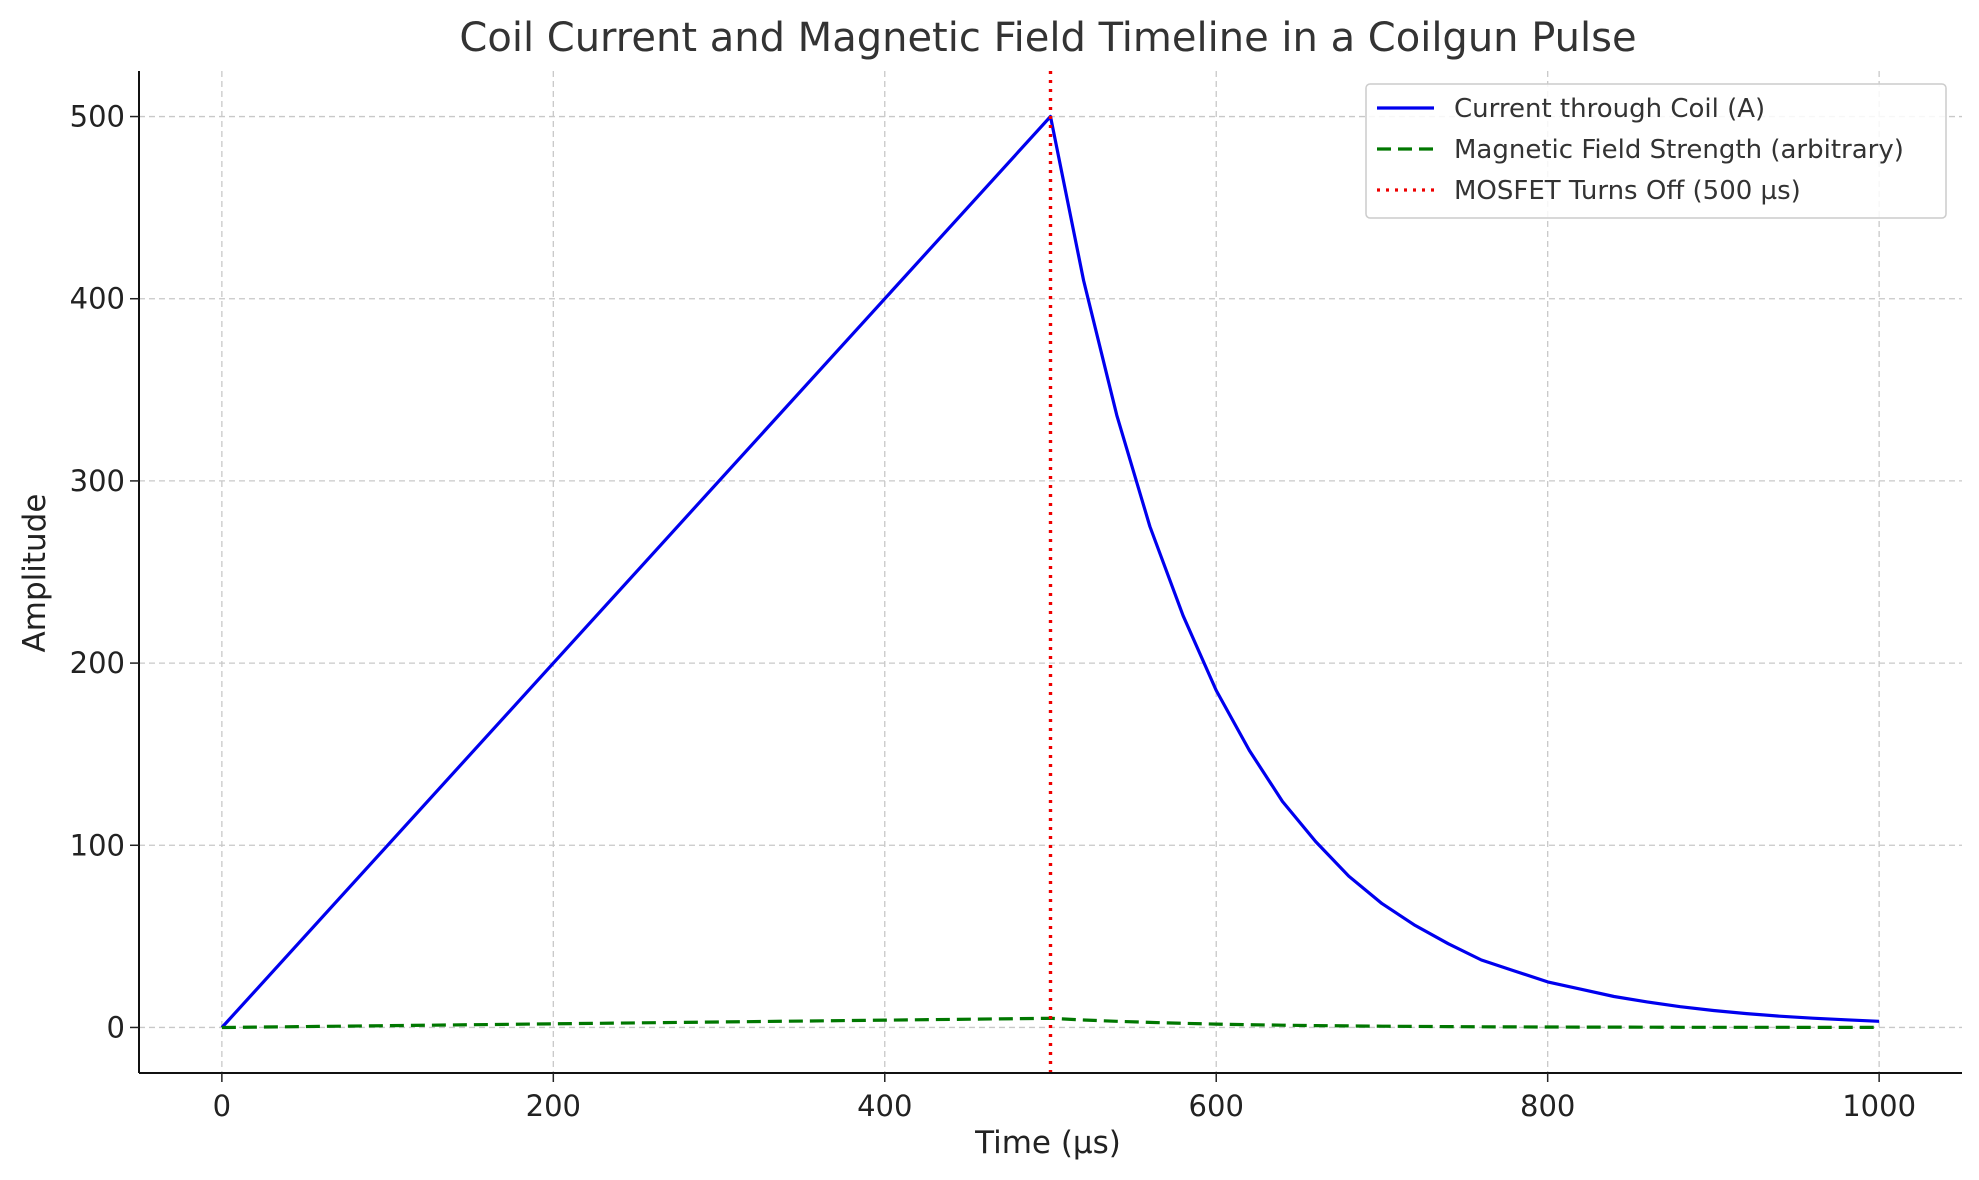 The width and height of the screenshot is (1979, 1180). What do you see at coordinates (97, 663) in the screenshot?
I see `y-tick-label: 200` at bounding box center [97, 663].